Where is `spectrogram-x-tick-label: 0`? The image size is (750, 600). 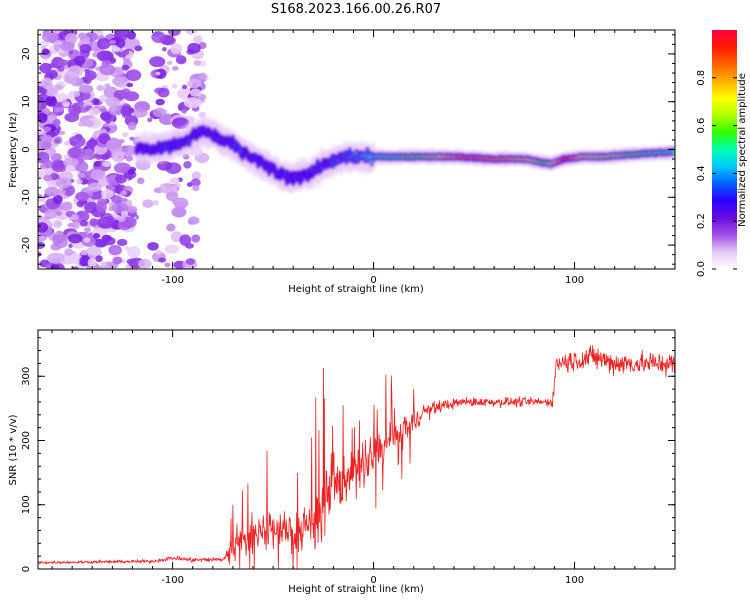
spectrogram-x-tick-label: 0 is located at coordinates (373, 280).